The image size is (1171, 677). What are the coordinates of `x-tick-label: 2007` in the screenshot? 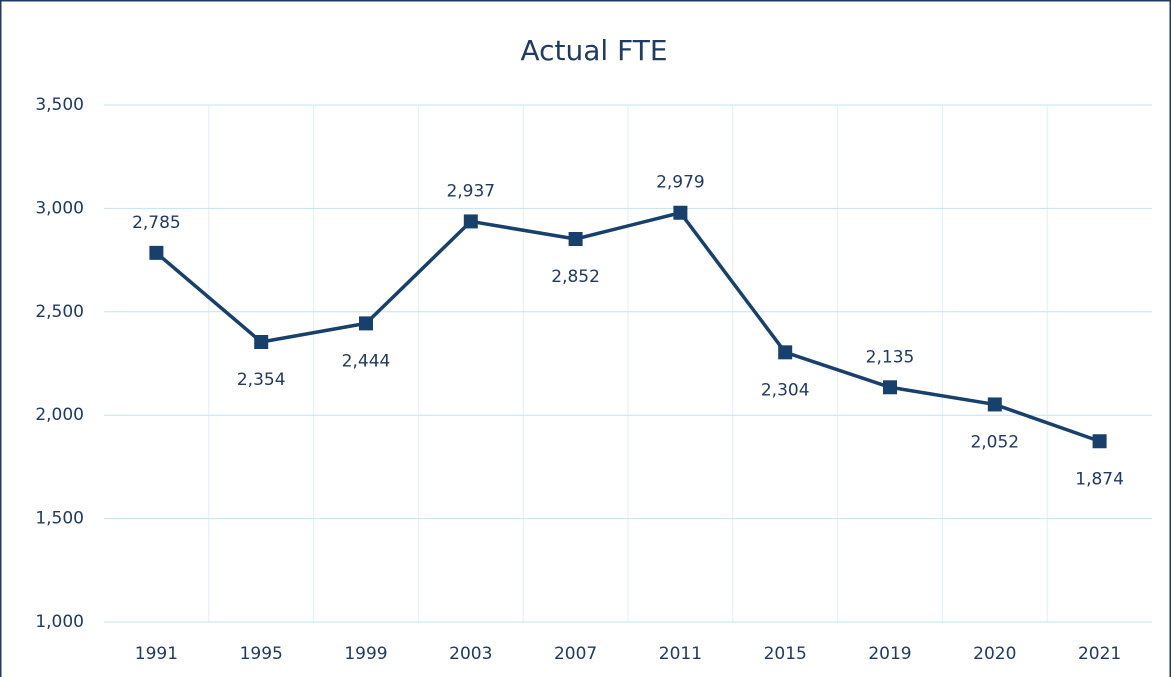 It's located at (575, 654).